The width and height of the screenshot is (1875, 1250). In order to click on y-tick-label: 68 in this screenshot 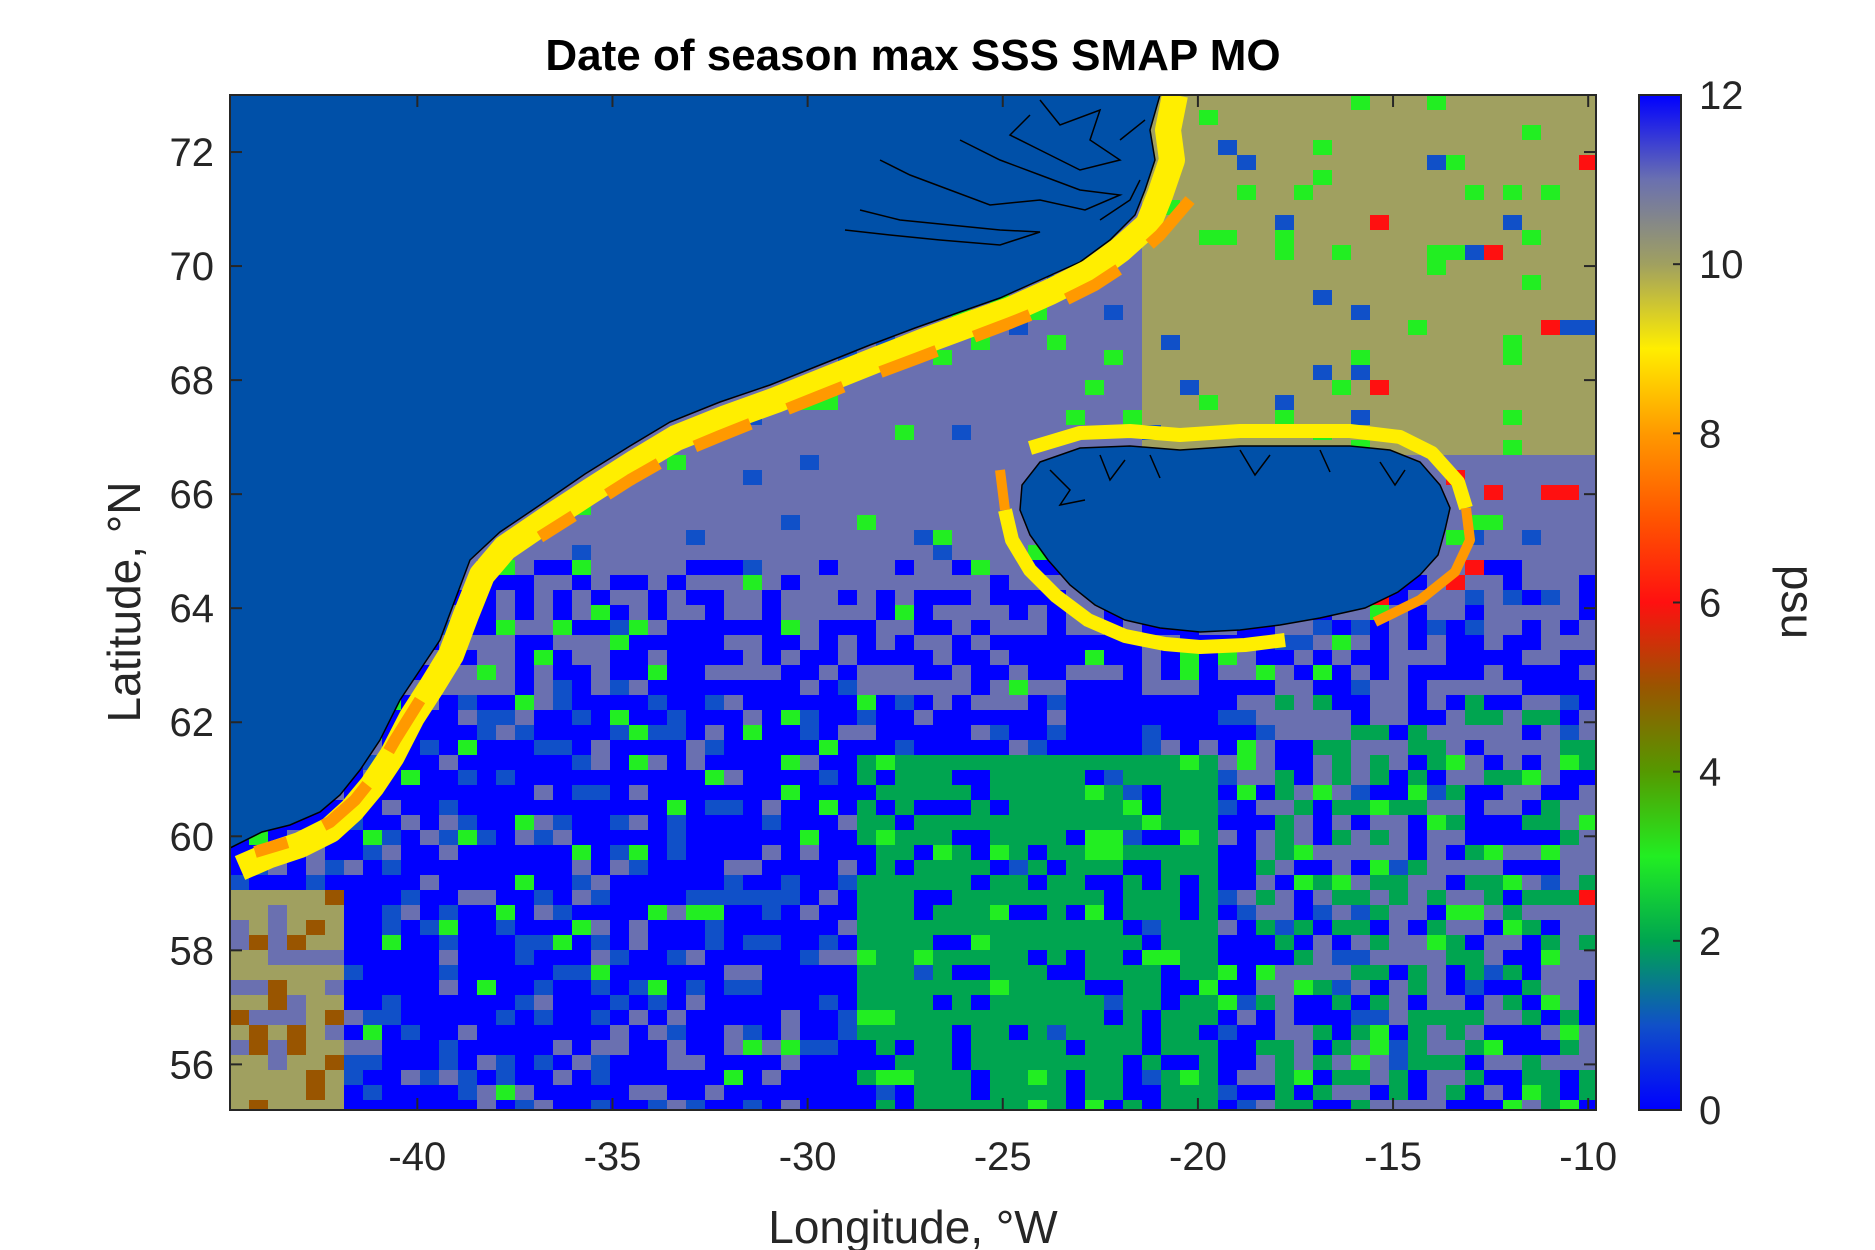, I will do `click(192, 381)`.